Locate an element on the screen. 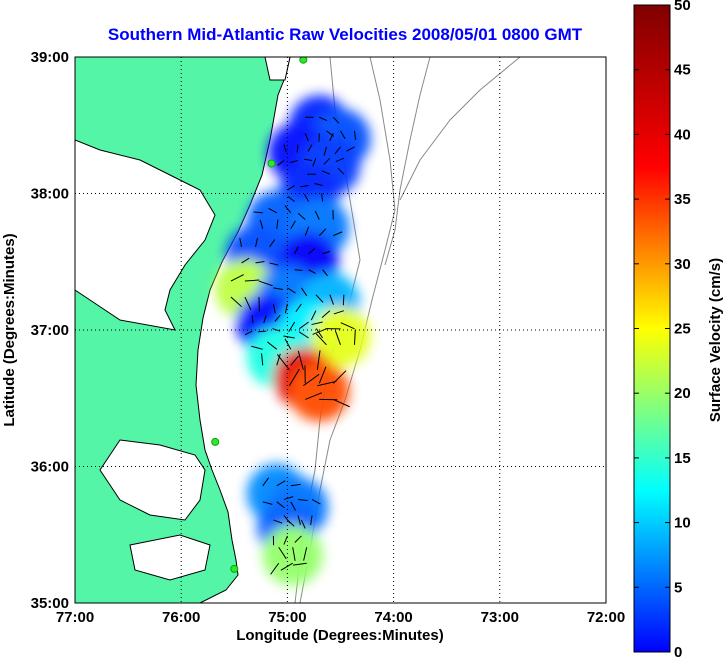 The image size is (724, 659). x-tick-label: 74:00 is located at coordinates (393, 617).